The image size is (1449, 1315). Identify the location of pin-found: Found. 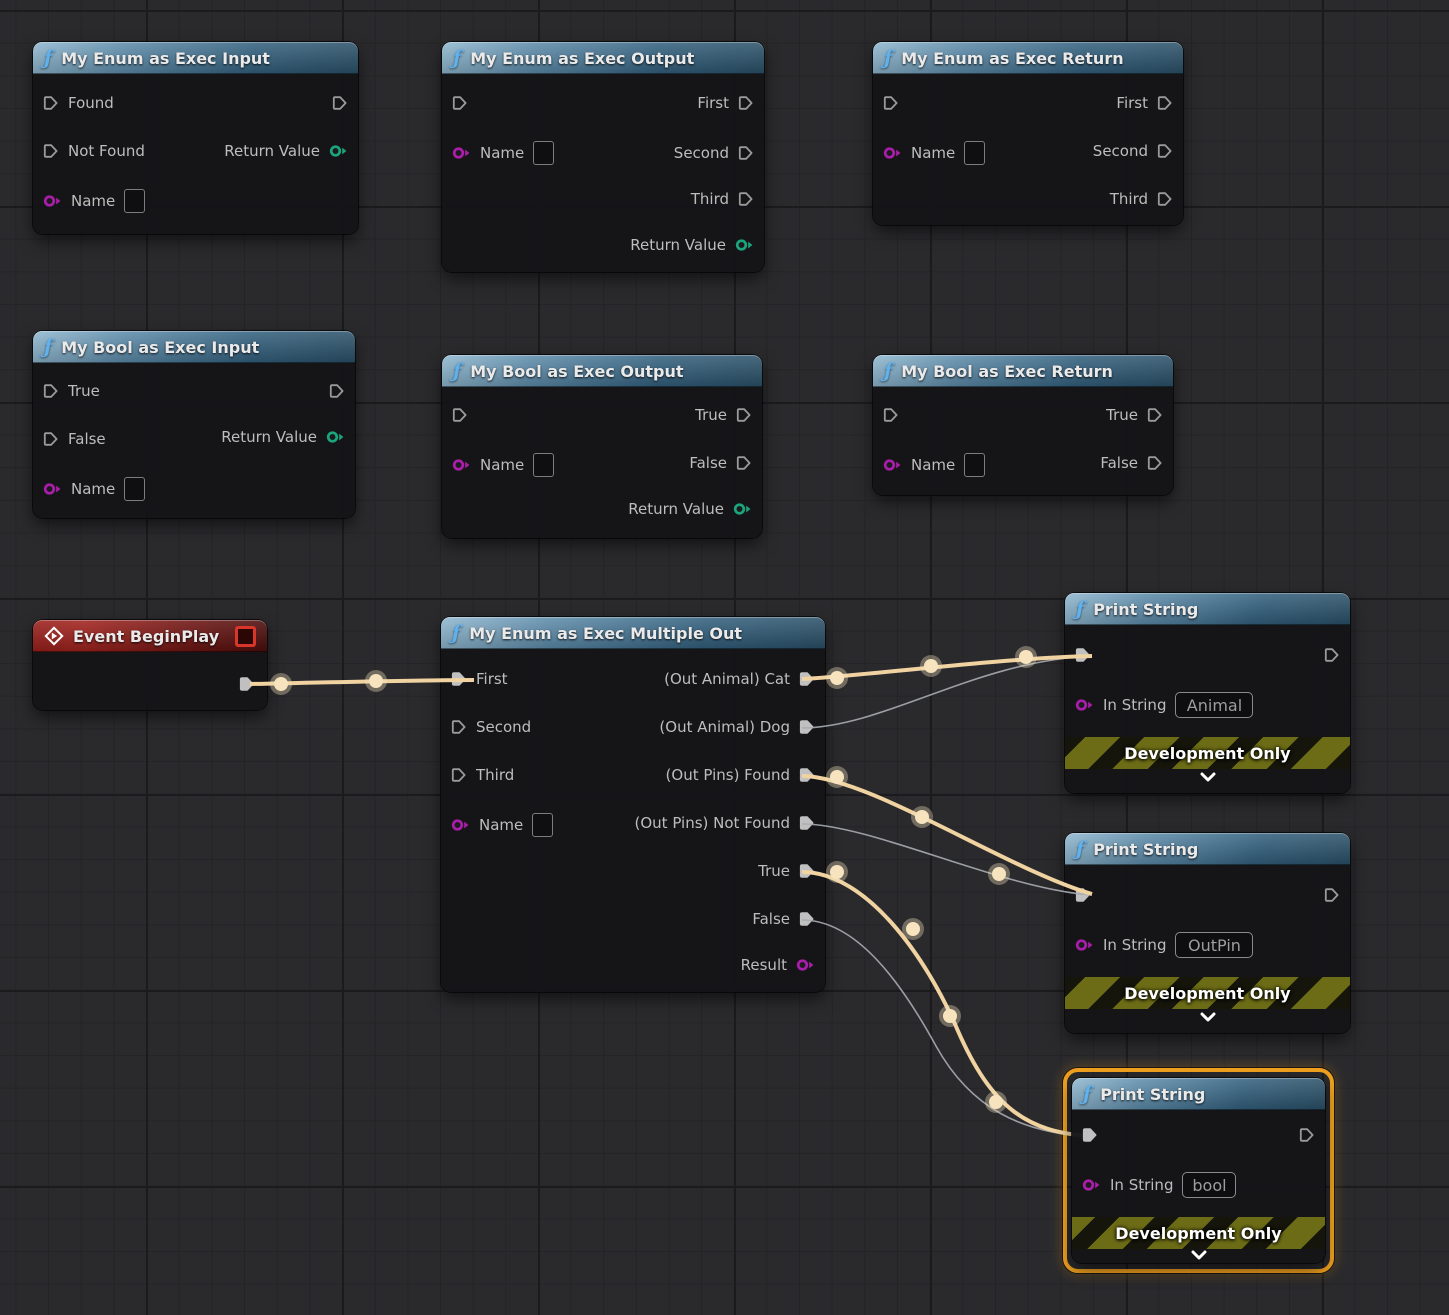
(78, 103).